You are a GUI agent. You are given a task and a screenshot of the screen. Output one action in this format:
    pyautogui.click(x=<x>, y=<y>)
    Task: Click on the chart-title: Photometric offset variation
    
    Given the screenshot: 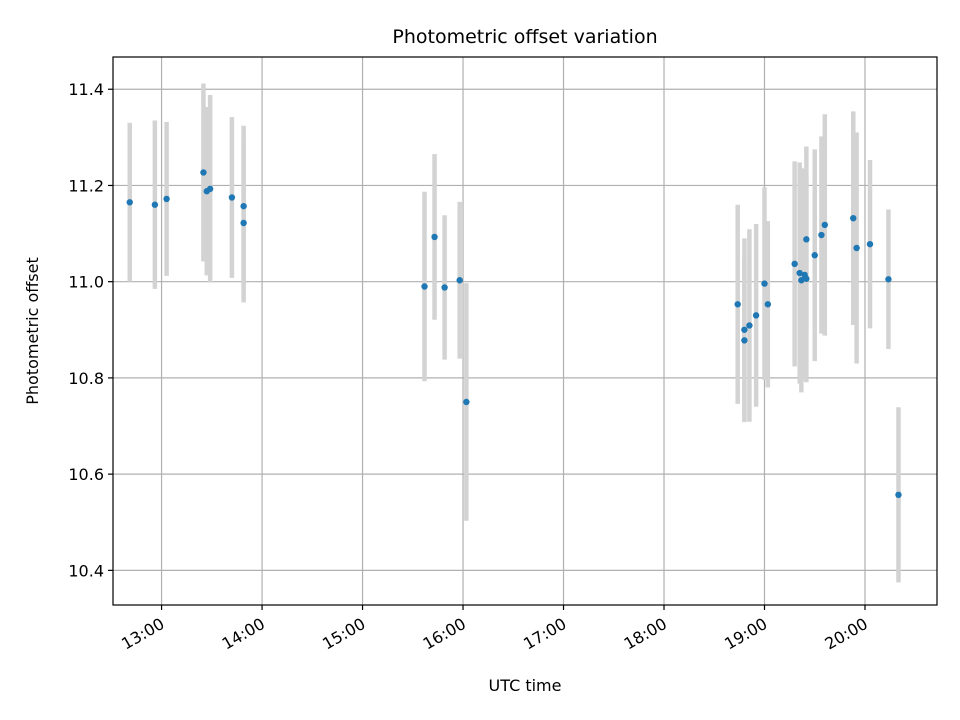 What is the action you would take?
    pyautogui.click(x=524, y=37)
    